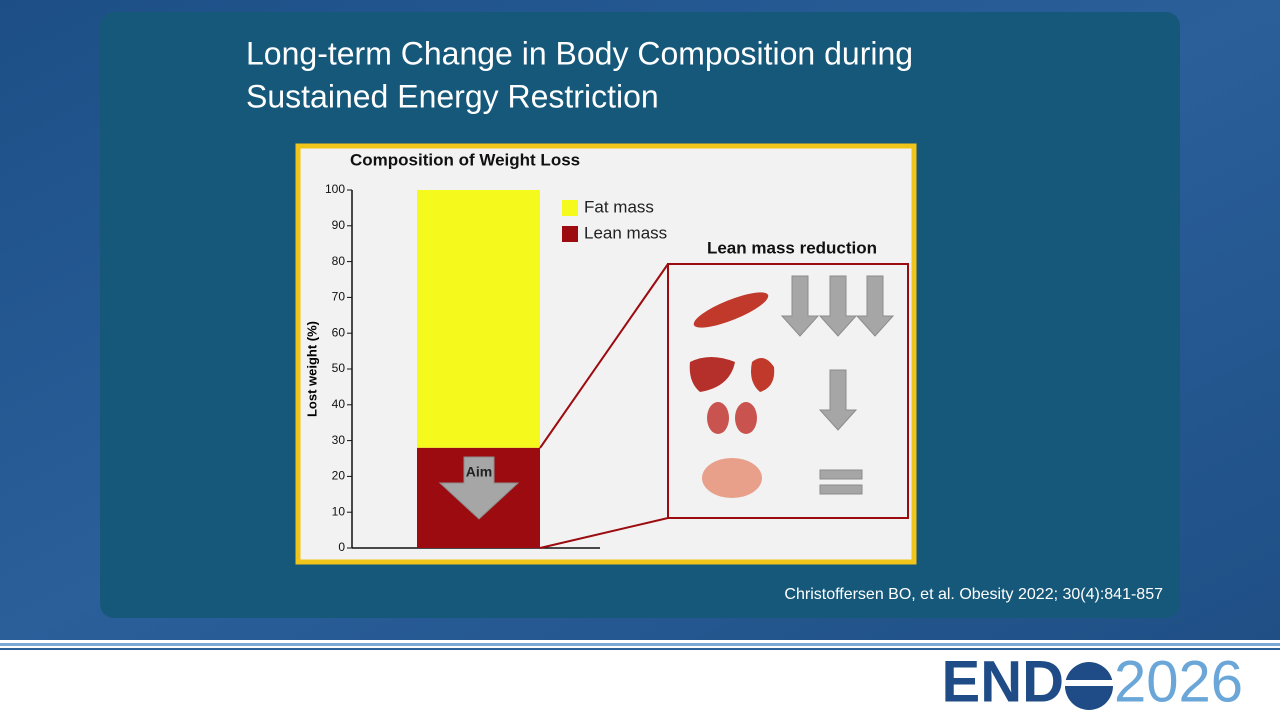 The width and height of the screenshot is (1280, 725). I want to click on y-axis-label: Lost weight (%), so click(311, 369).